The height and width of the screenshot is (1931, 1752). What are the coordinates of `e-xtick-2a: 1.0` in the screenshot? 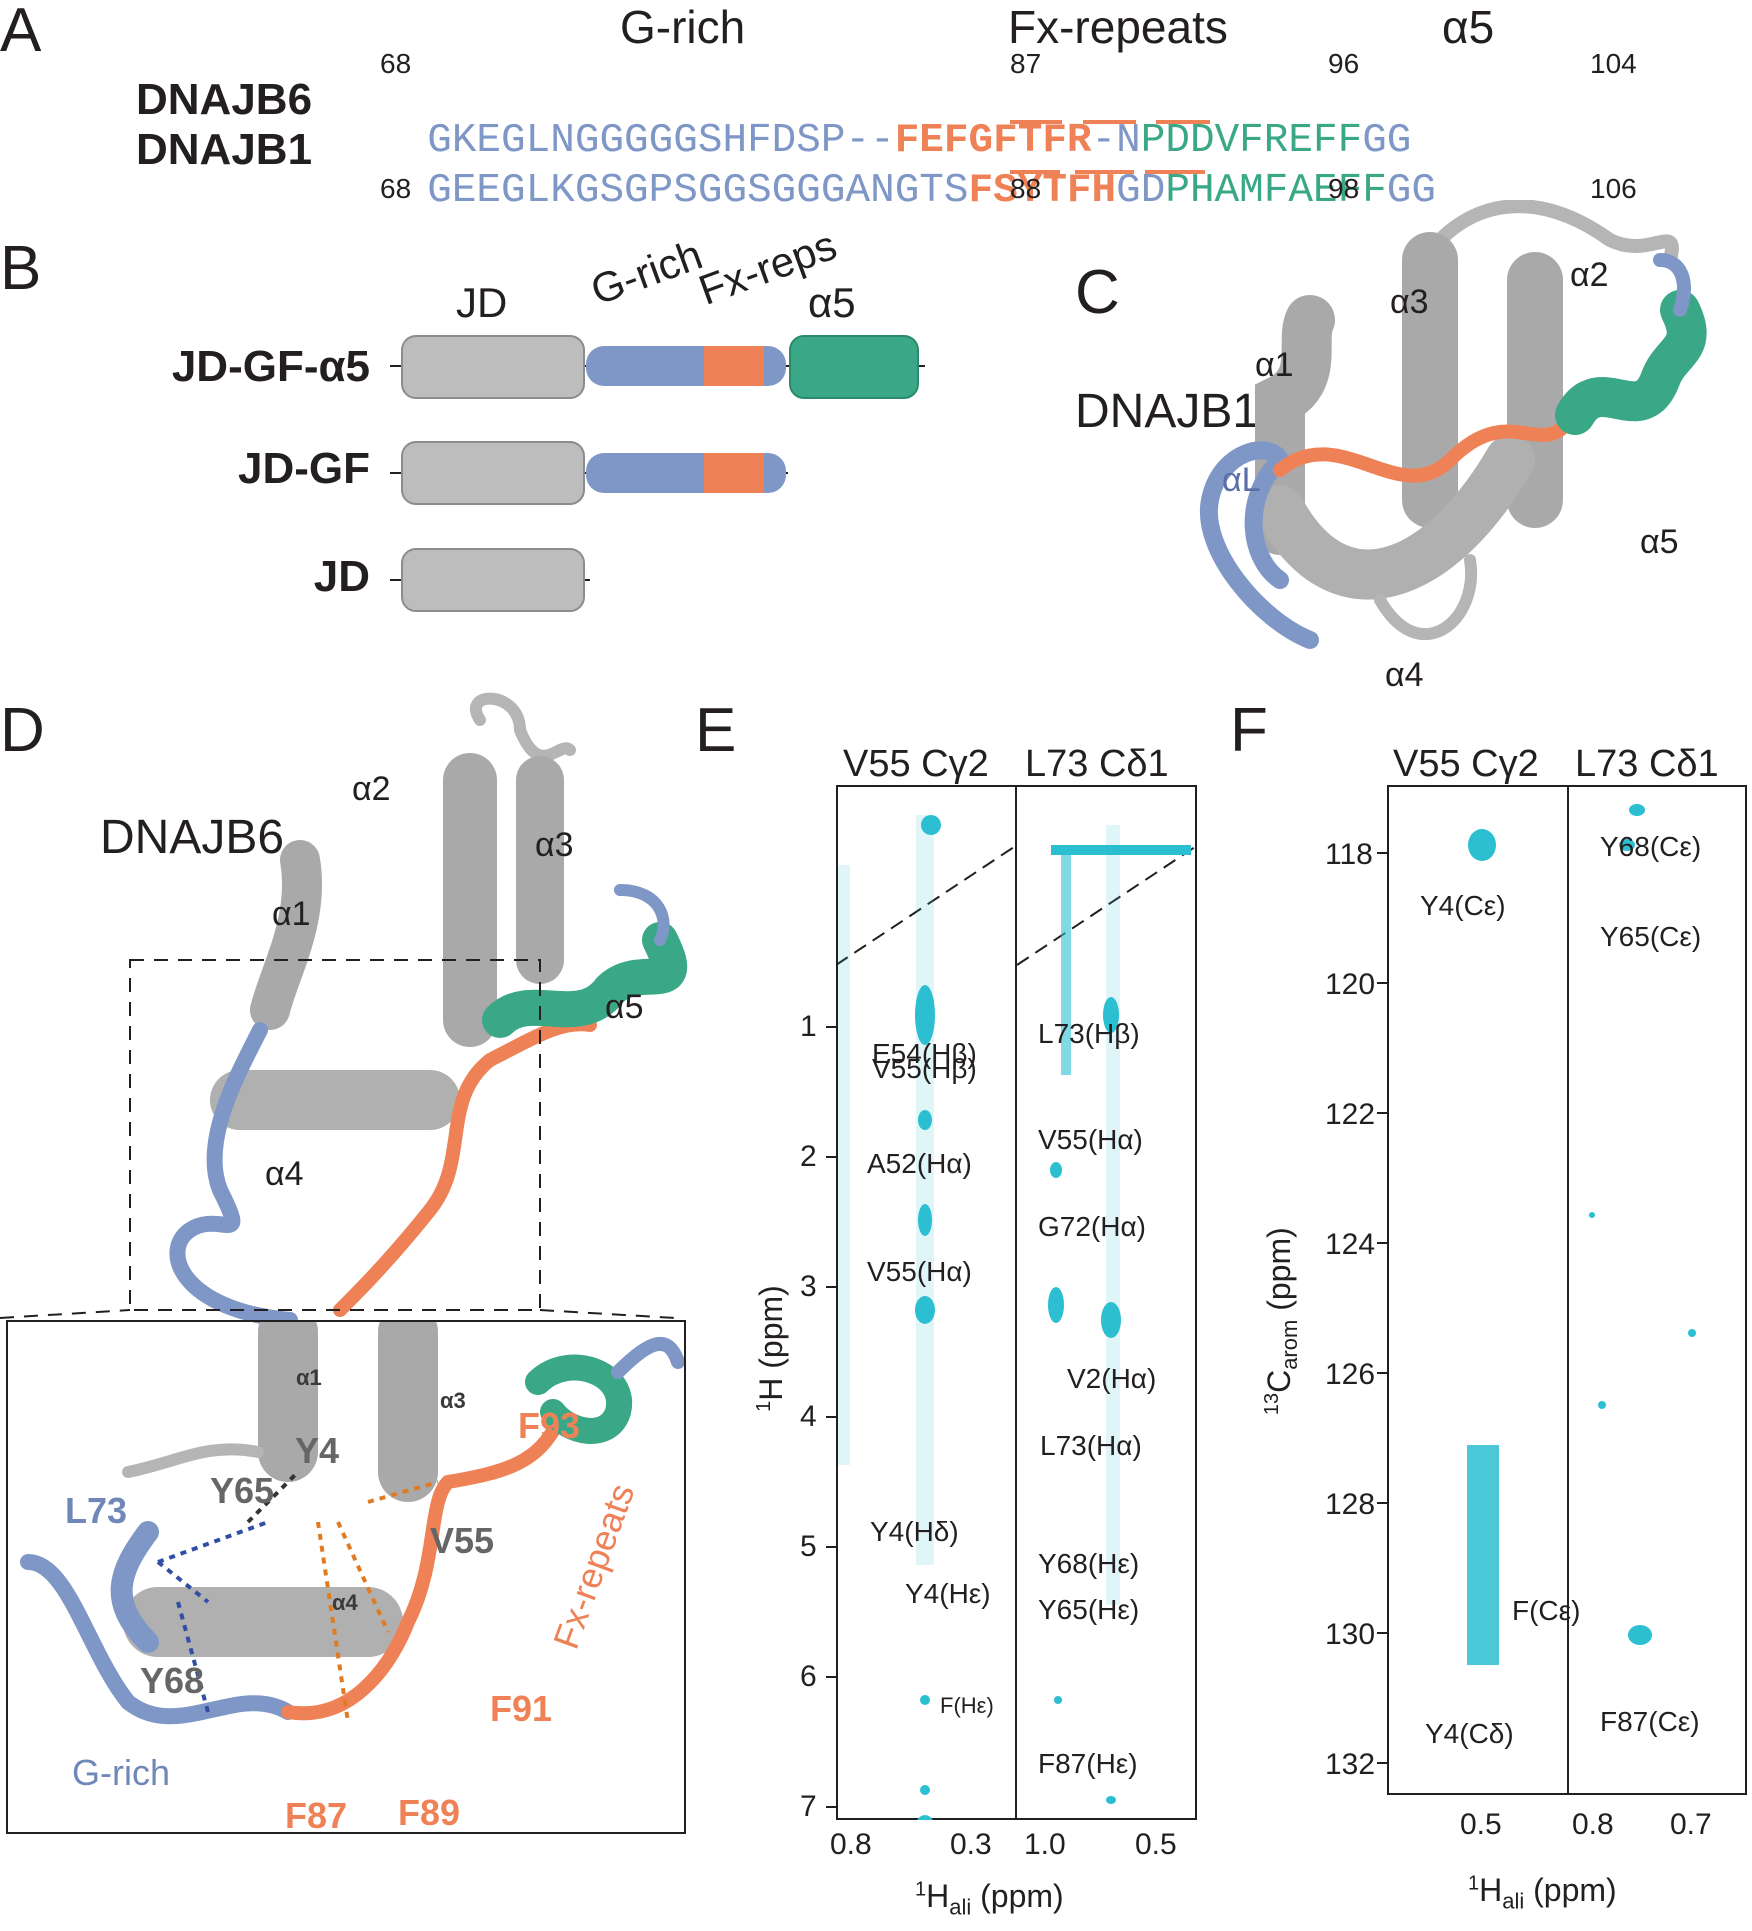 It's located at (1045, 1844).